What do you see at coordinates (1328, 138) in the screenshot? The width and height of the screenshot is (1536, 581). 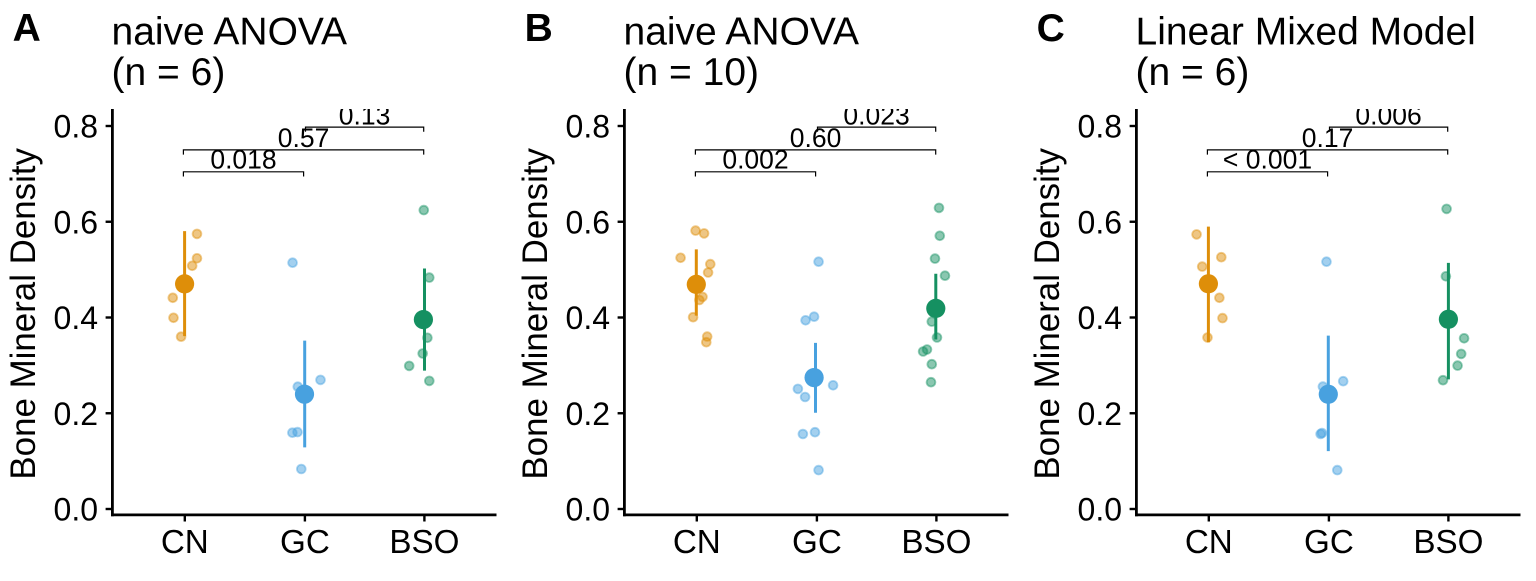 I see `svg-text: 0.17` at bounding box center [1328, 138].